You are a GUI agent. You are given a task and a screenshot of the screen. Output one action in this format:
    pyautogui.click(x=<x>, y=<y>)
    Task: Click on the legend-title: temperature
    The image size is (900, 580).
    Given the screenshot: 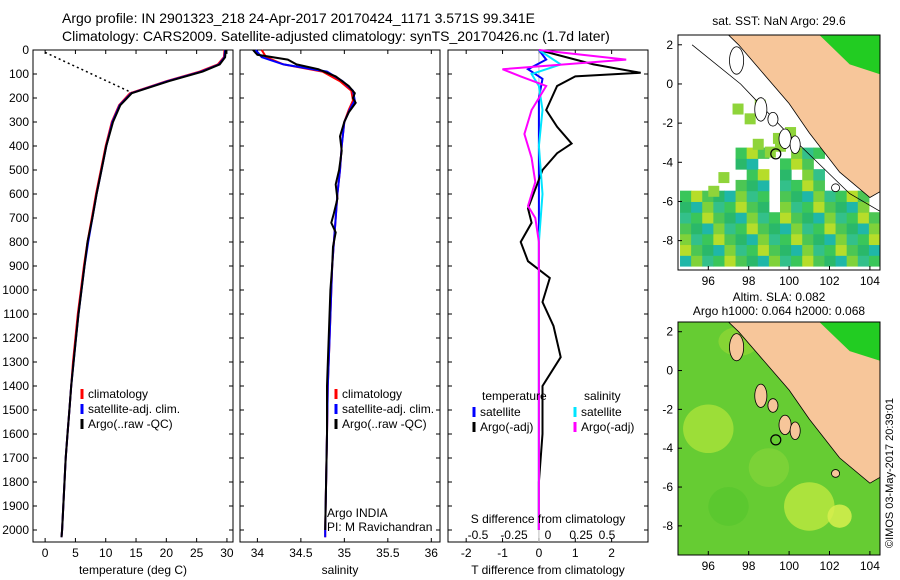 What is the action you would take?
    pyautogui.click(x=514, y=396)
    